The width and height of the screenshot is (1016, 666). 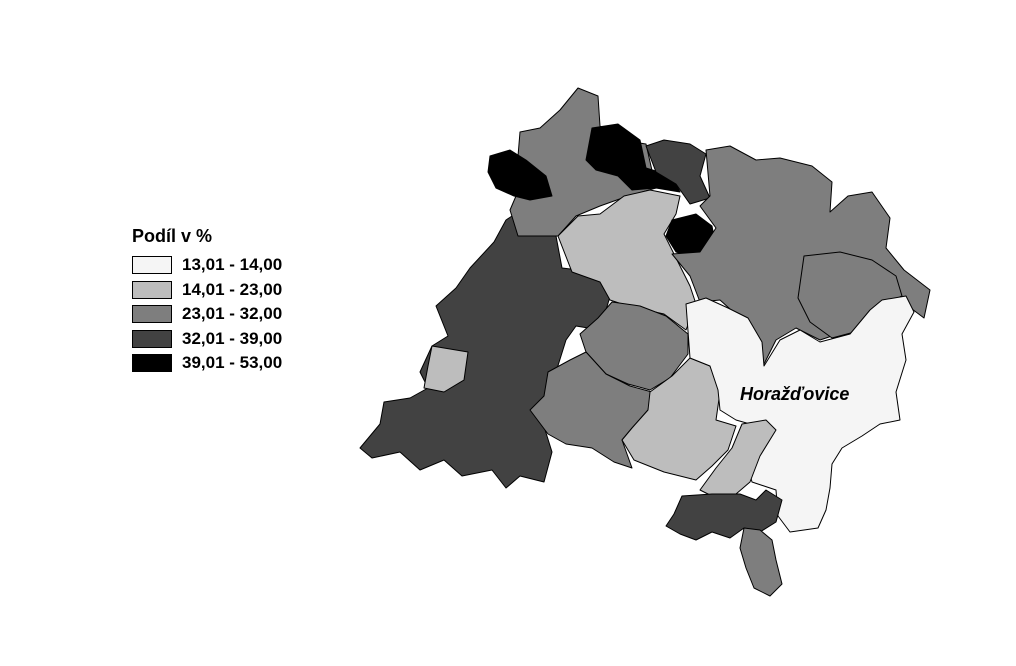 I want to click on legend-item: 32,01 - 39,00, so click(x=207, y=339).